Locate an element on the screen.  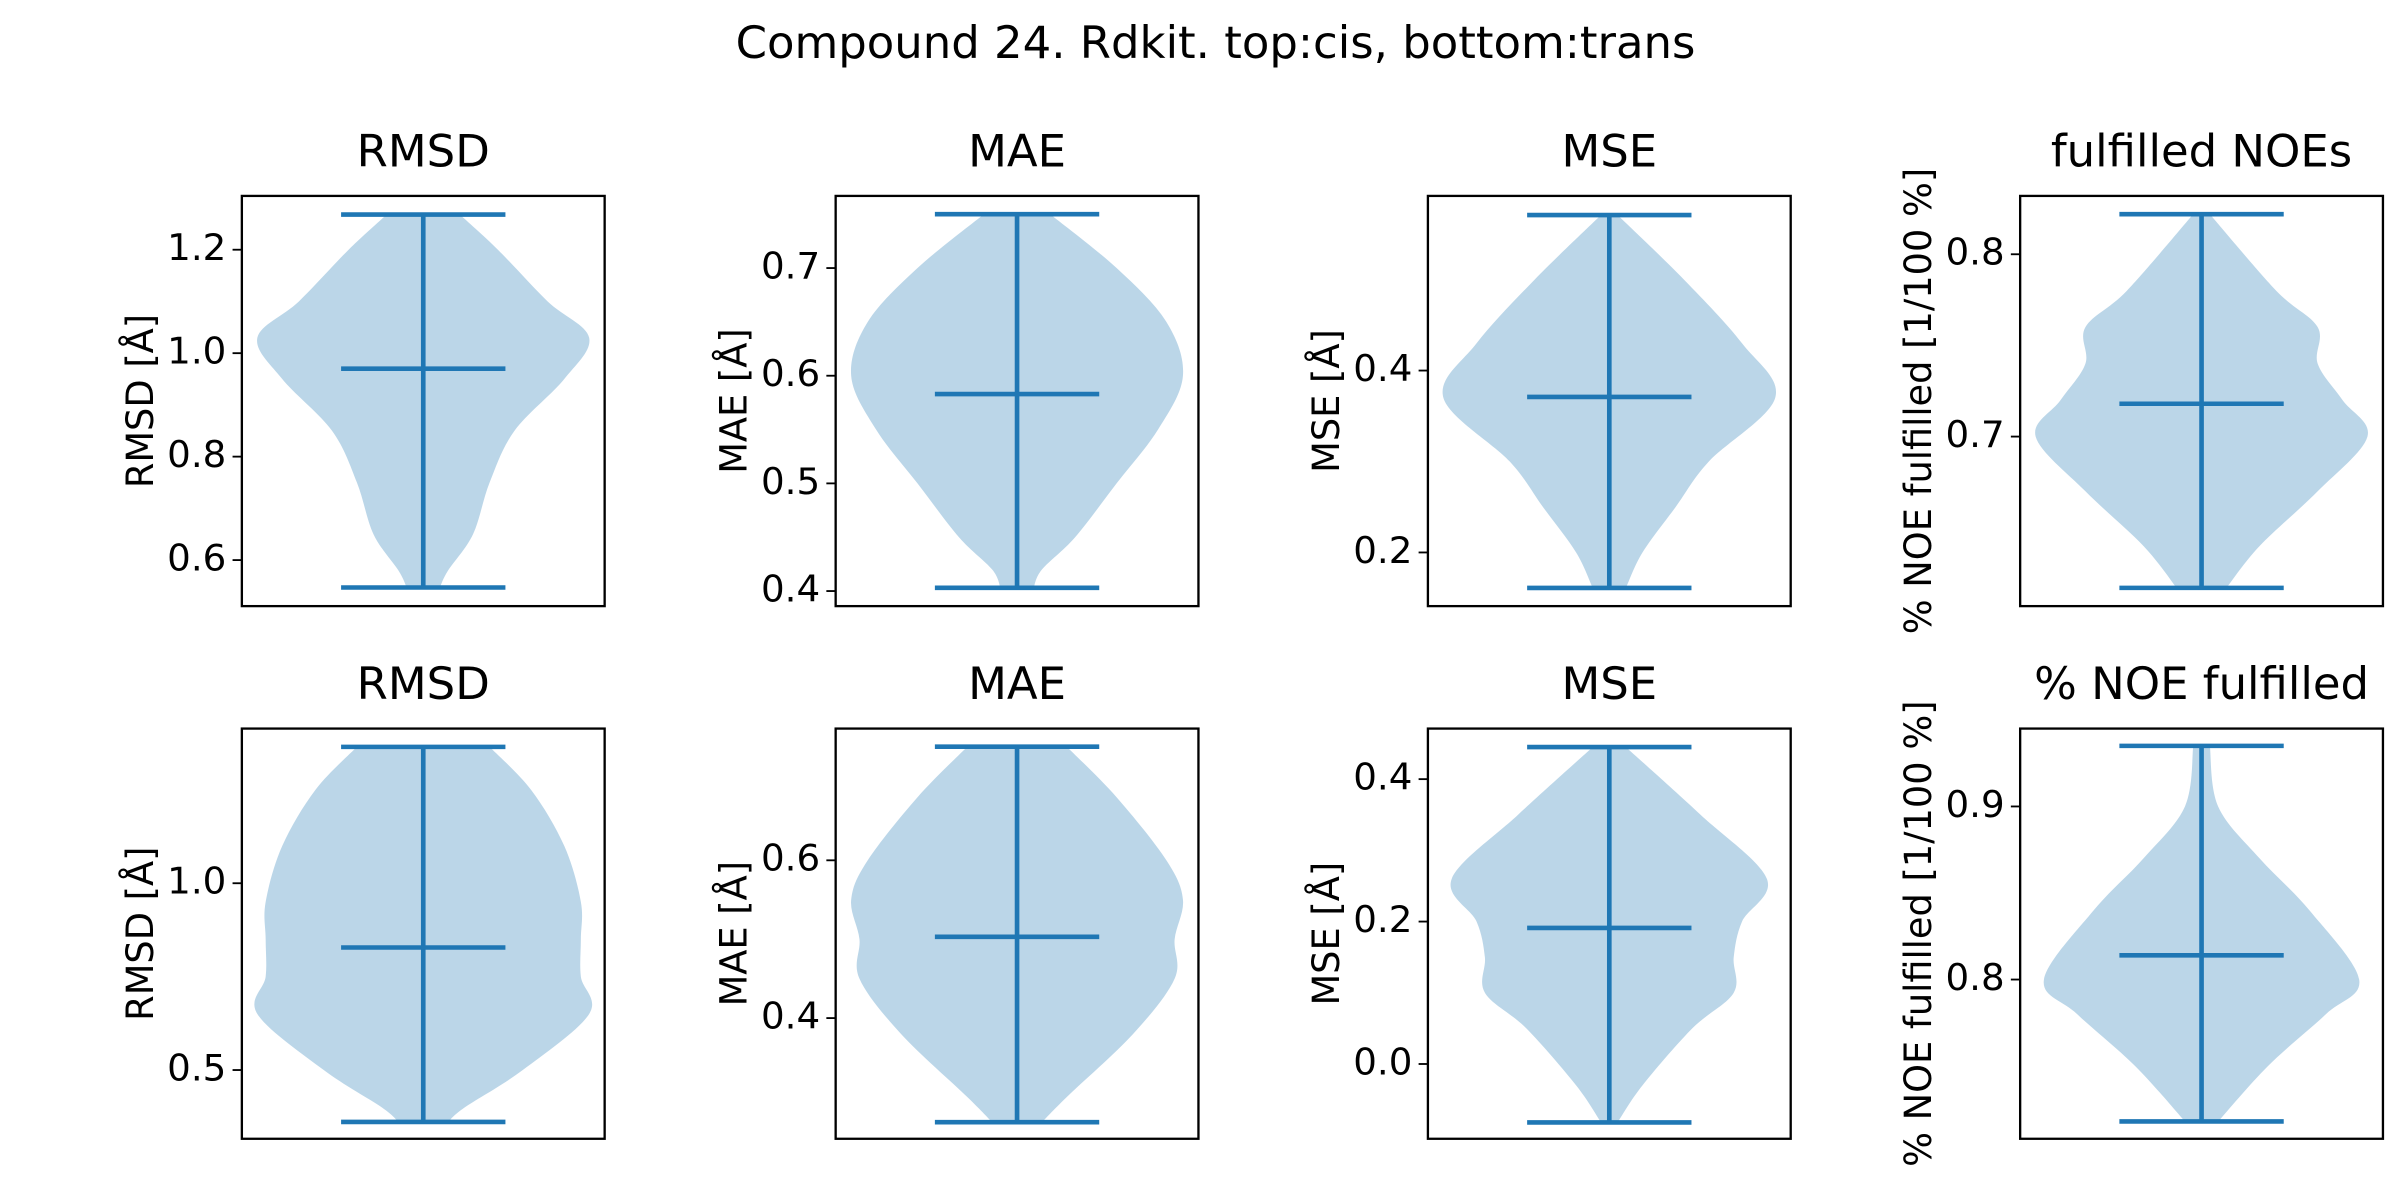
y-tick-label: 0.9 is located at coordinates (1974, 804).